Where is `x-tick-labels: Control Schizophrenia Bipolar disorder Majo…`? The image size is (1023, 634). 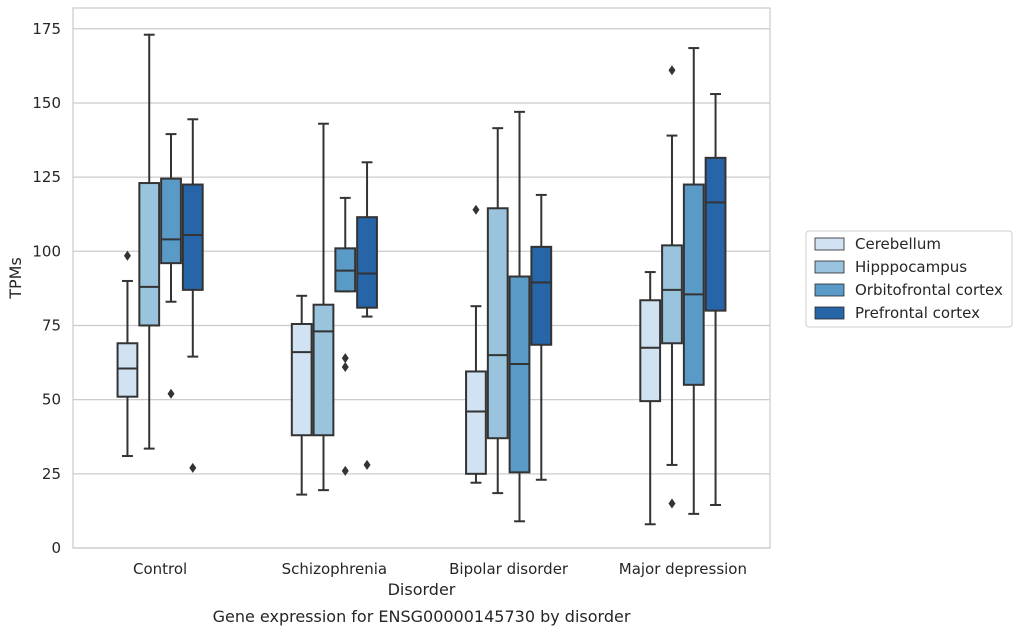
x-tick-labels: Control Schizophrenia Bipolar disorder Majo… is located at coordinates (440, 569).